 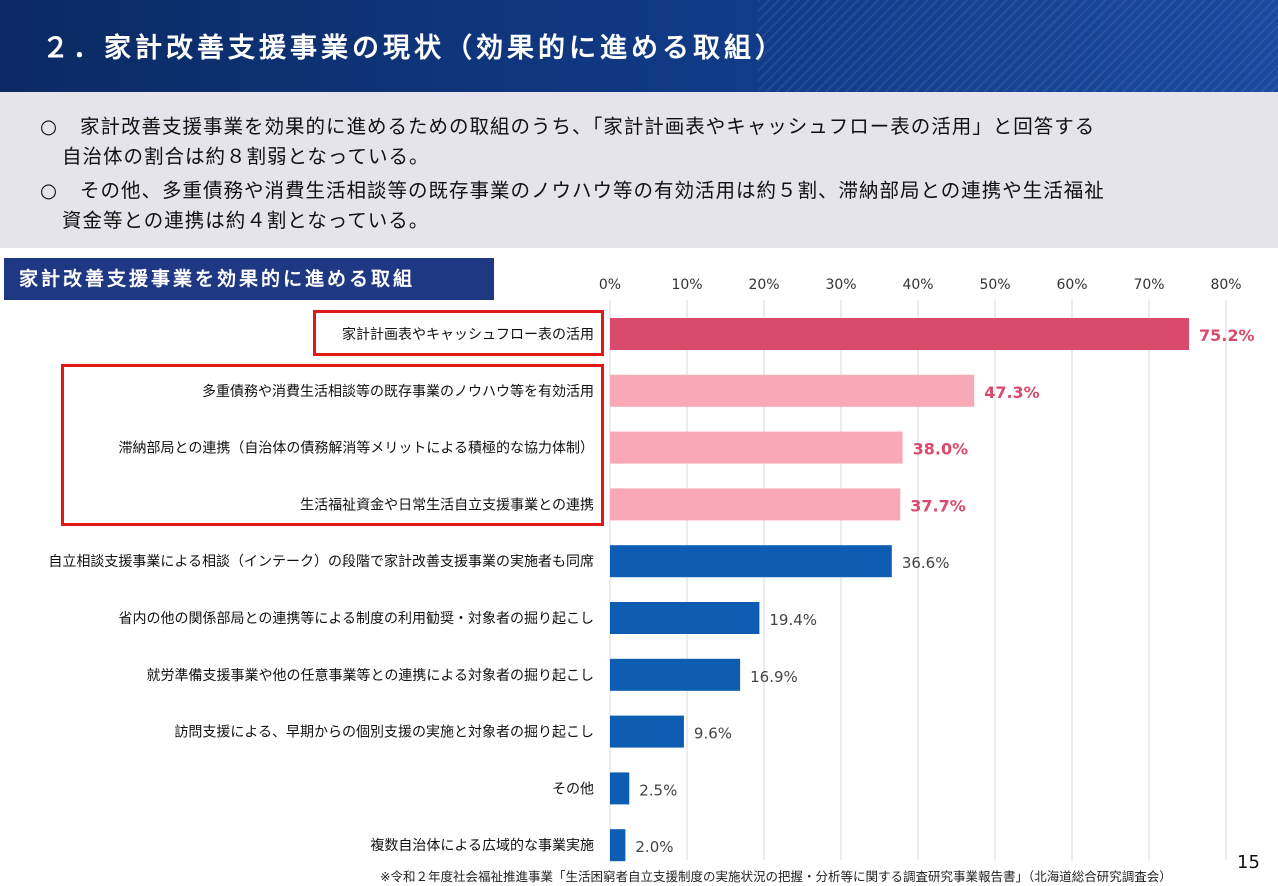 I want to click on category-label: 訪問支援による、早期からの個別支援の実施と対象者の掘り起こし, so click(x=384, y=733).